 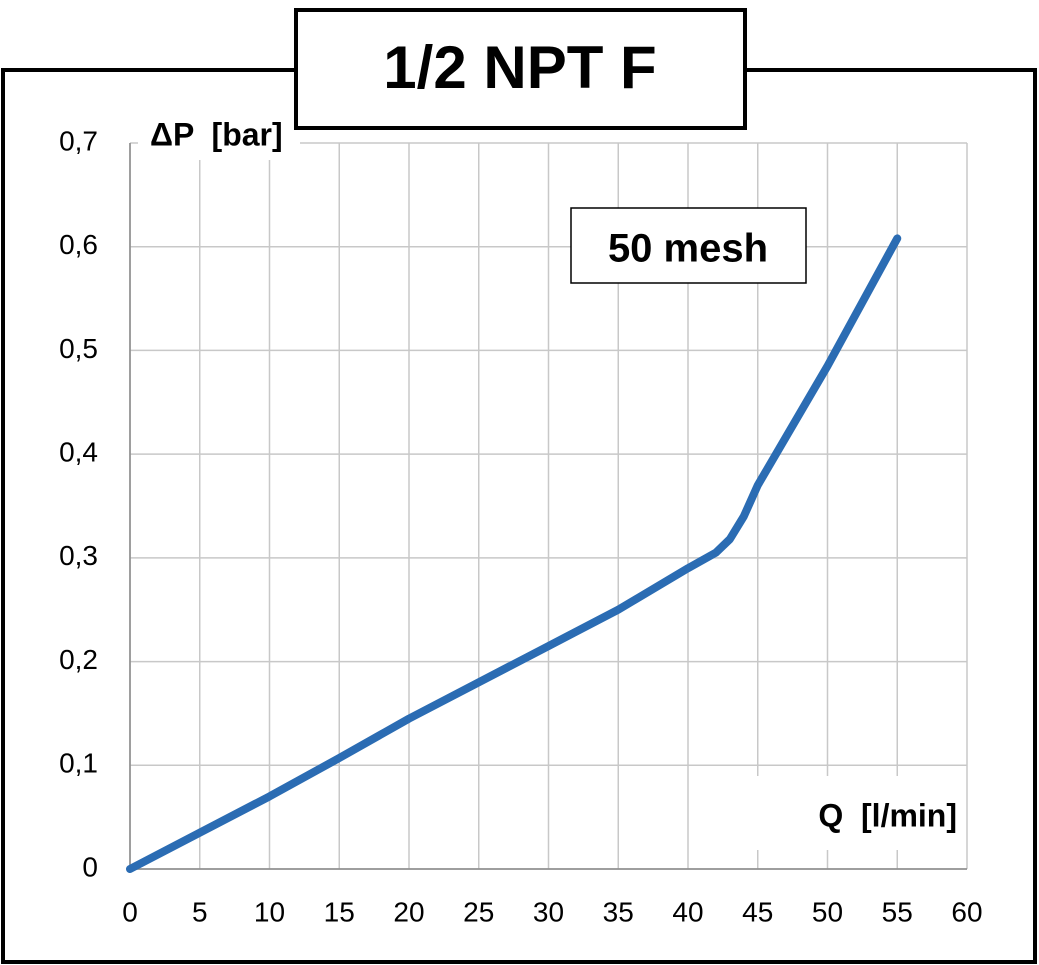 What do you see at coordinates (618, 911) in the screenshot?
I see `x-tick-label: 35` at bounding box center [618, 911].